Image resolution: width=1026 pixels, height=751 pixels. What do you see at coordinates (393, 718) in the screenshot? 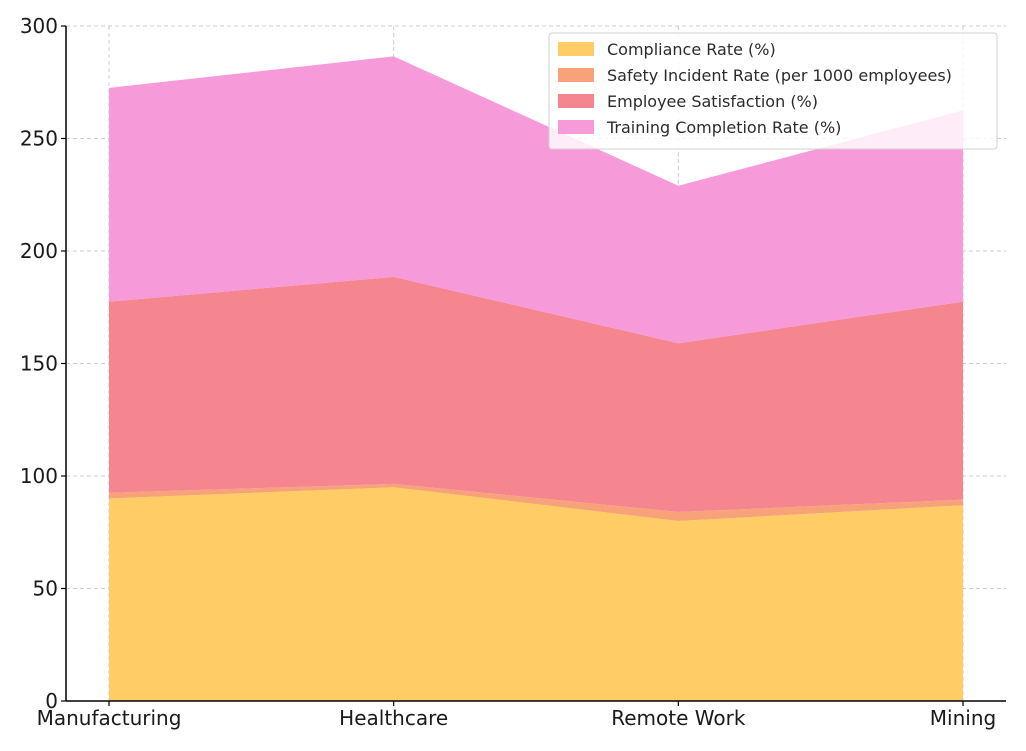
I see `x-tick-label-1: Healthcare` at bounding box center [393, 718].